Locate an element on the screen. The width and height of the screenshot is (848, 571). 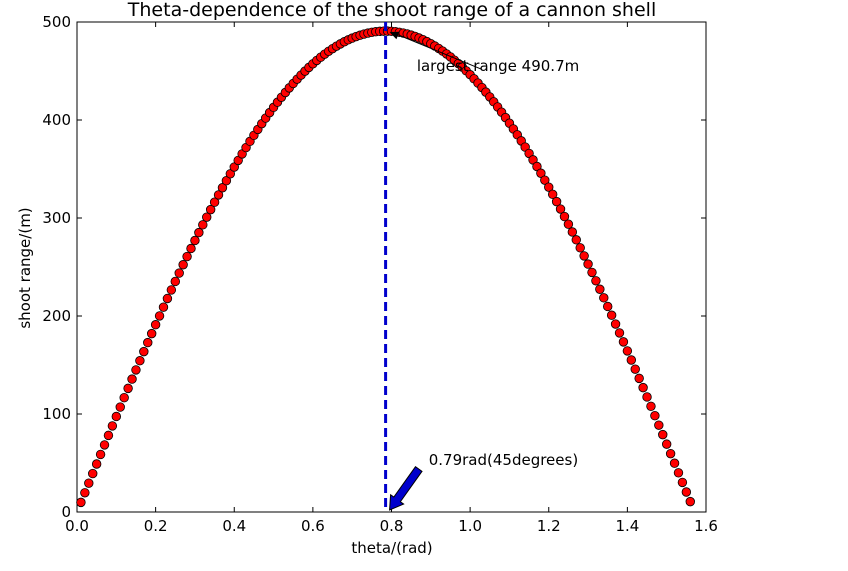
y-tick-label: 200 is located at coordinates (56, 316).